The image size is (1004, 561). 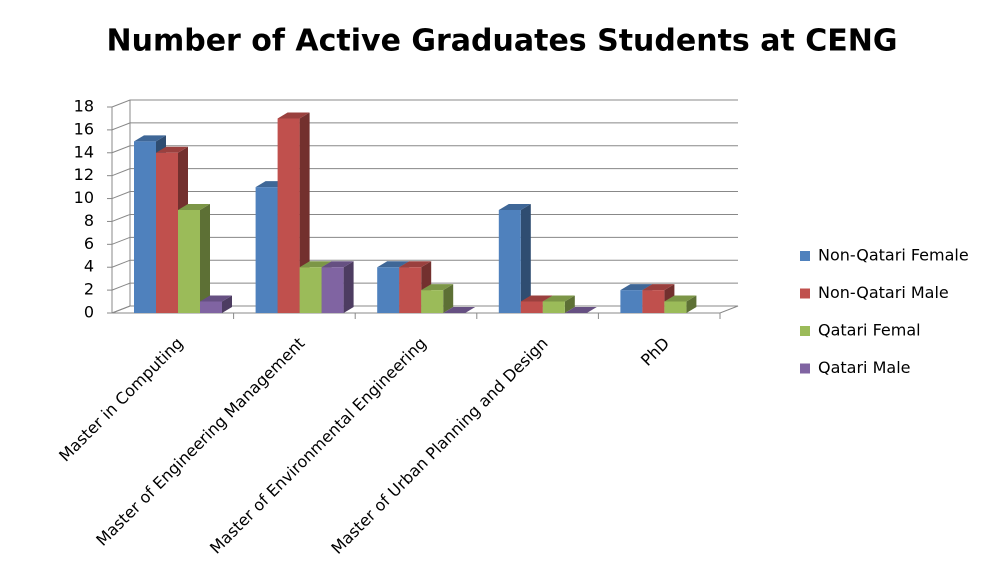 I want to click on legend-label: Non-Qatari Female, so click(x=893, y=255).